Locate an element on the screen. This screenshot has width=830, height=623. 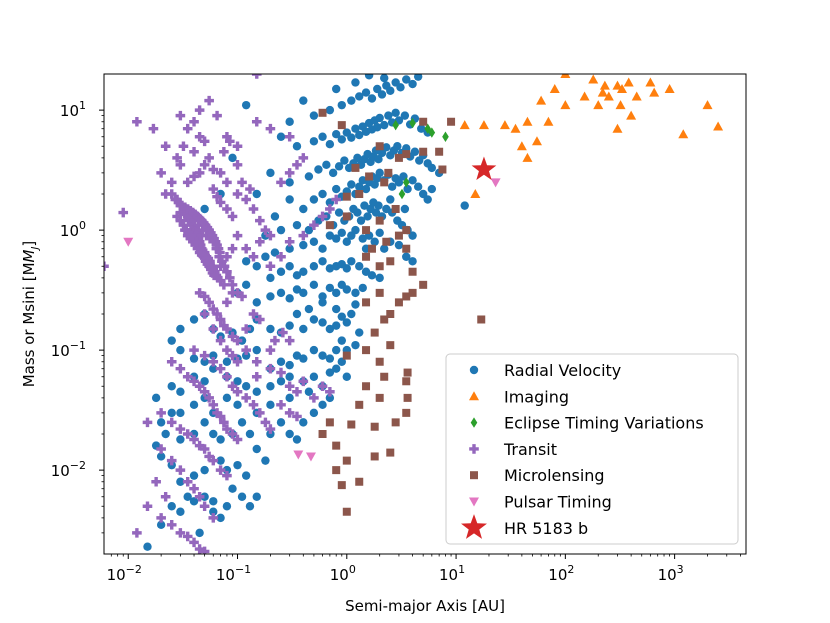
legend-label-radial-velocity: Radial Velocity is located at coordinates (562, 370).